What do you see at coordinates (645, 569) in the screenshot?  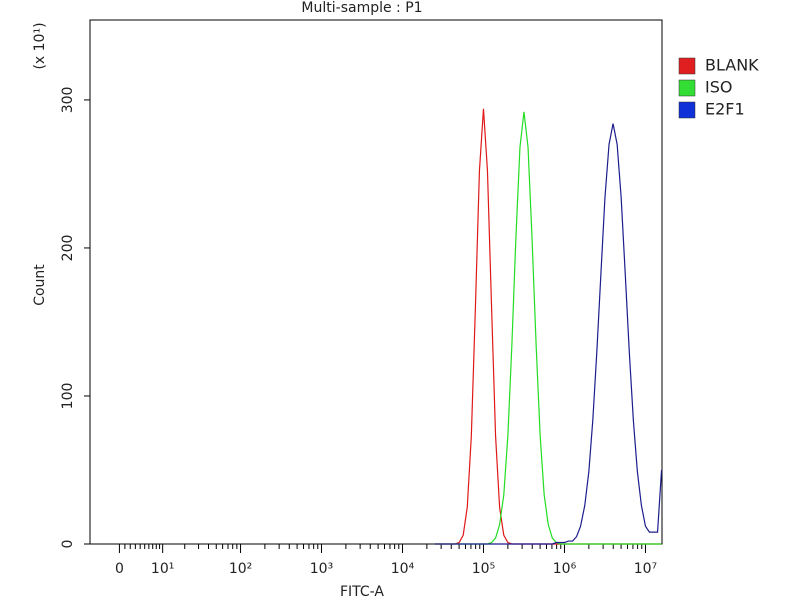 I see `x-tick-label: 10⁷` at bounding box center [645, 569].